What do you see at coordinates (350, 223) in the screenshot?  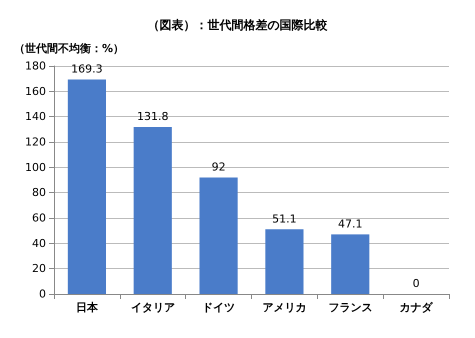 I see `data-label: 47.1` at bounding box center [350, 223].